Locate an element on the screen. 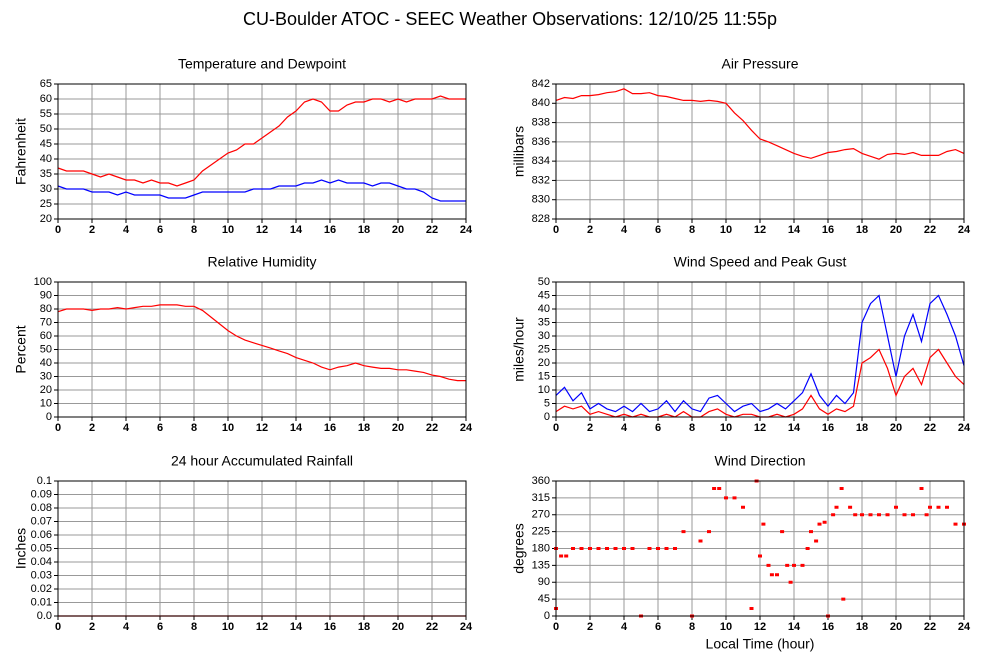 The image size is (1000, 660). y-tick-label: 832 is located at coordinates (541, 180).